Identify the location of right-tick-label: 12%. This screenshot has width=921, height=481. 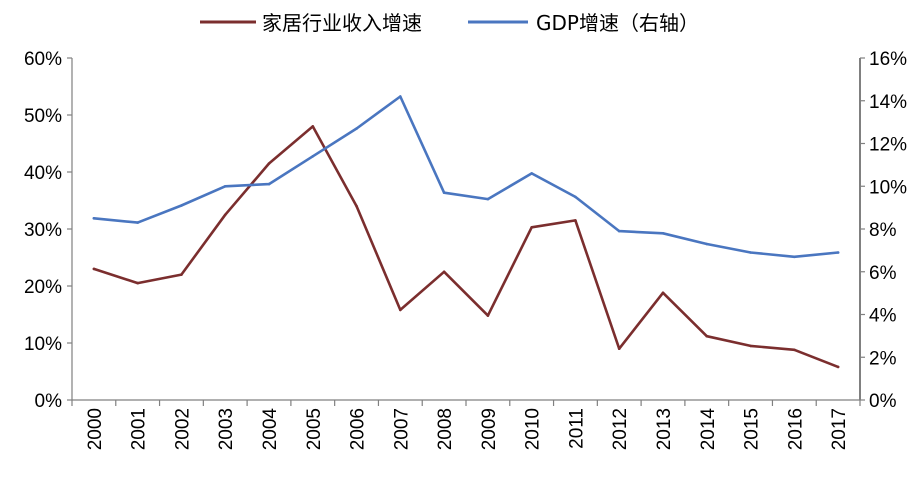
(888, 145).